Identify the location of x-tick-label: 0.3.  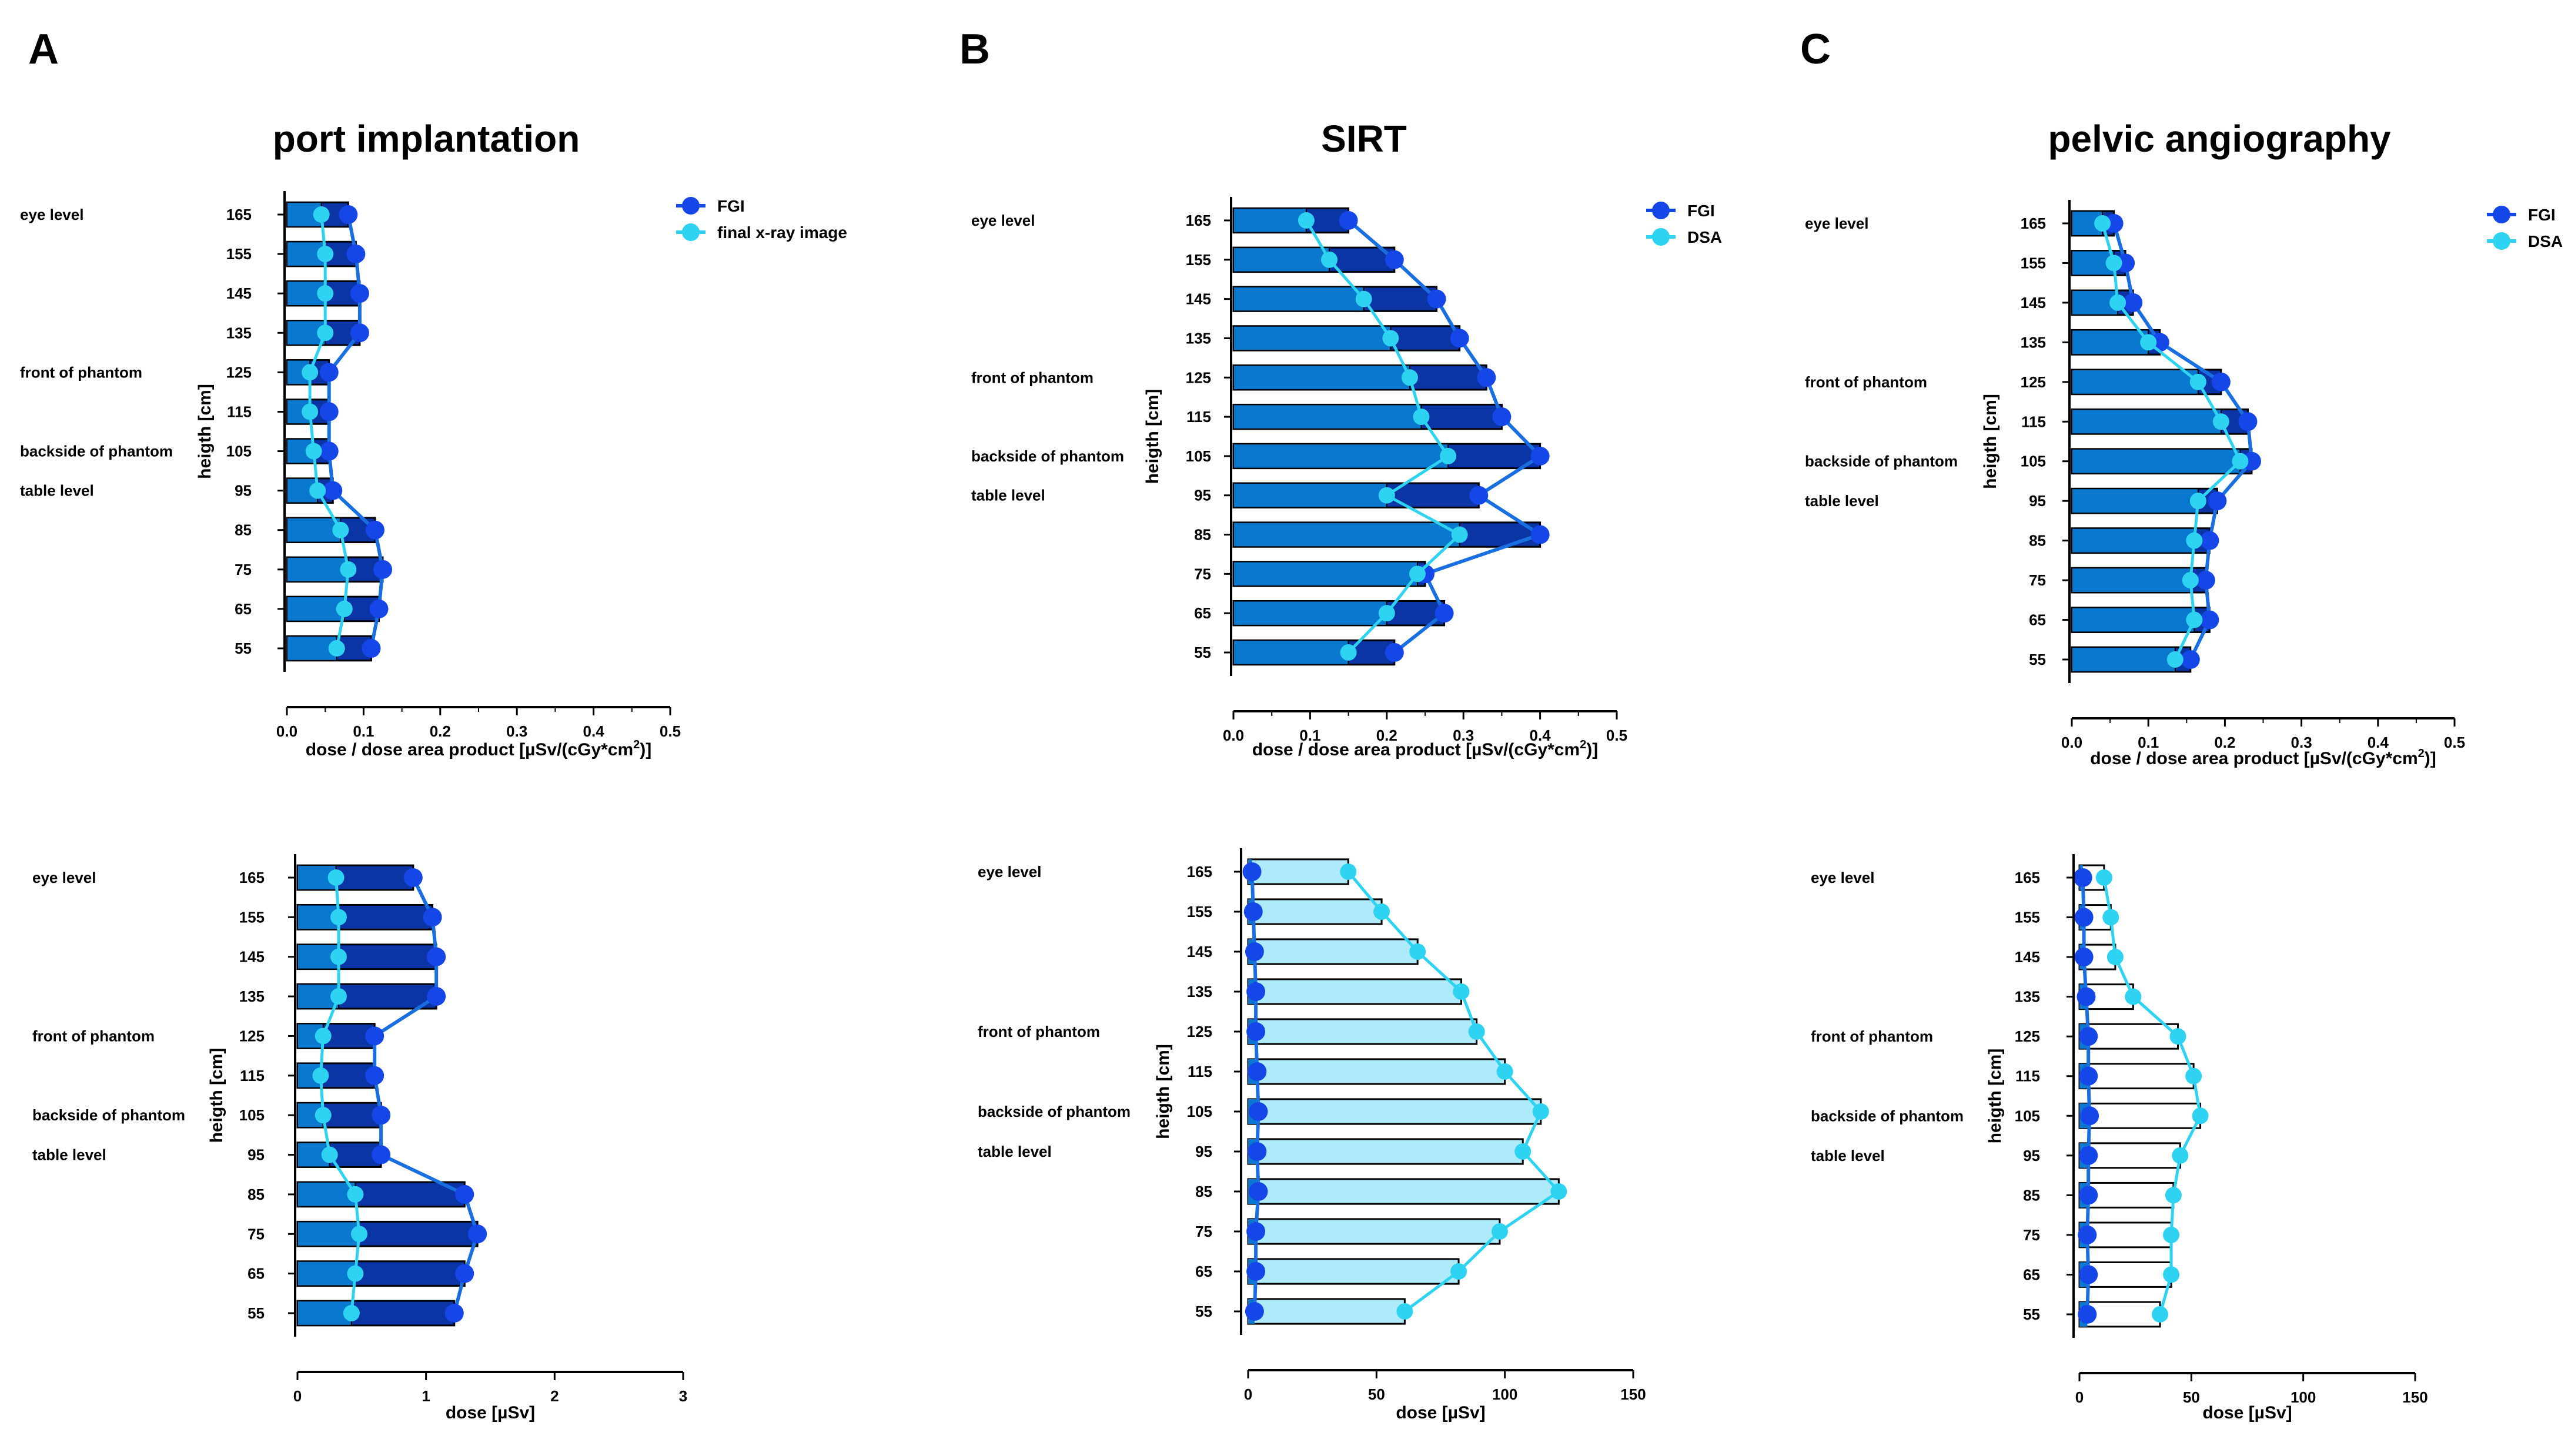
(2301, 743).